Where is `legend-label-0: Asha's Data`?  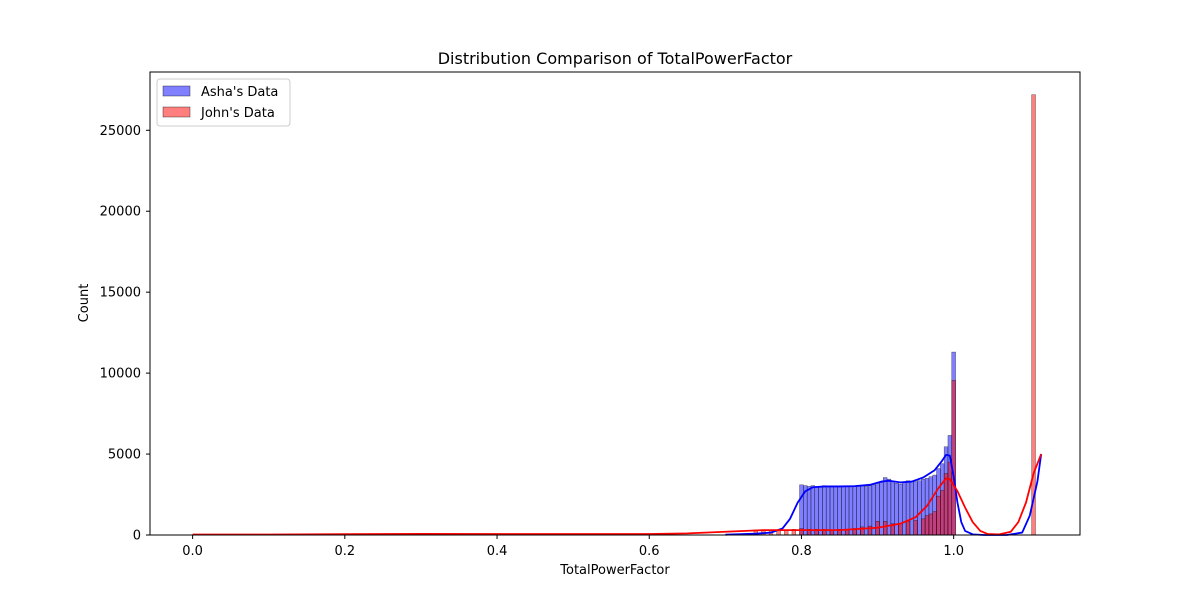
legend-label-0: Asha's Data is located at coordinates (239, 92).